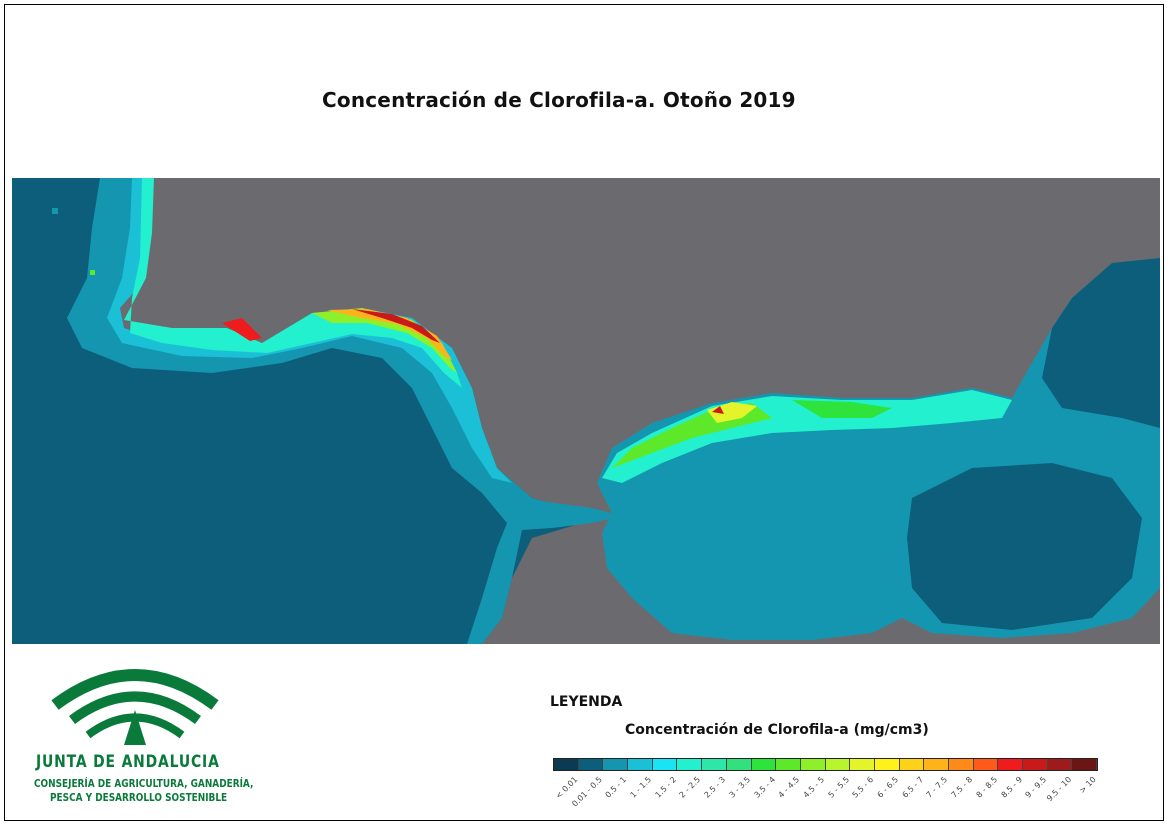 The width and height of the screenshot is (1170, 827). What do you see at coordinates (641, 787) in the screenshot?
I see `legend-tick-label: 1 - 1.5` at bounding box center [641, 787].